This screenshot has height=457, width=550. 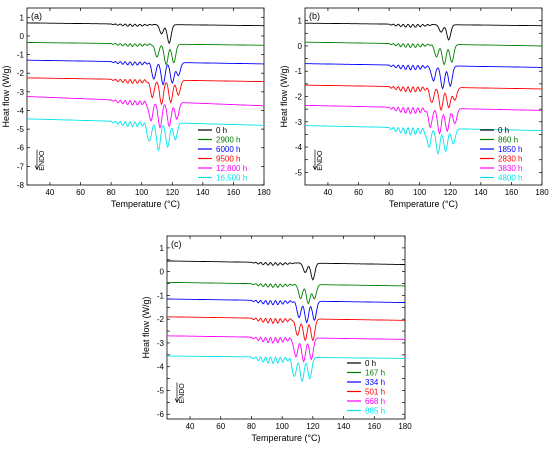 I want to click on legend-label-2: 1850 h, so click(x=510, y=149).